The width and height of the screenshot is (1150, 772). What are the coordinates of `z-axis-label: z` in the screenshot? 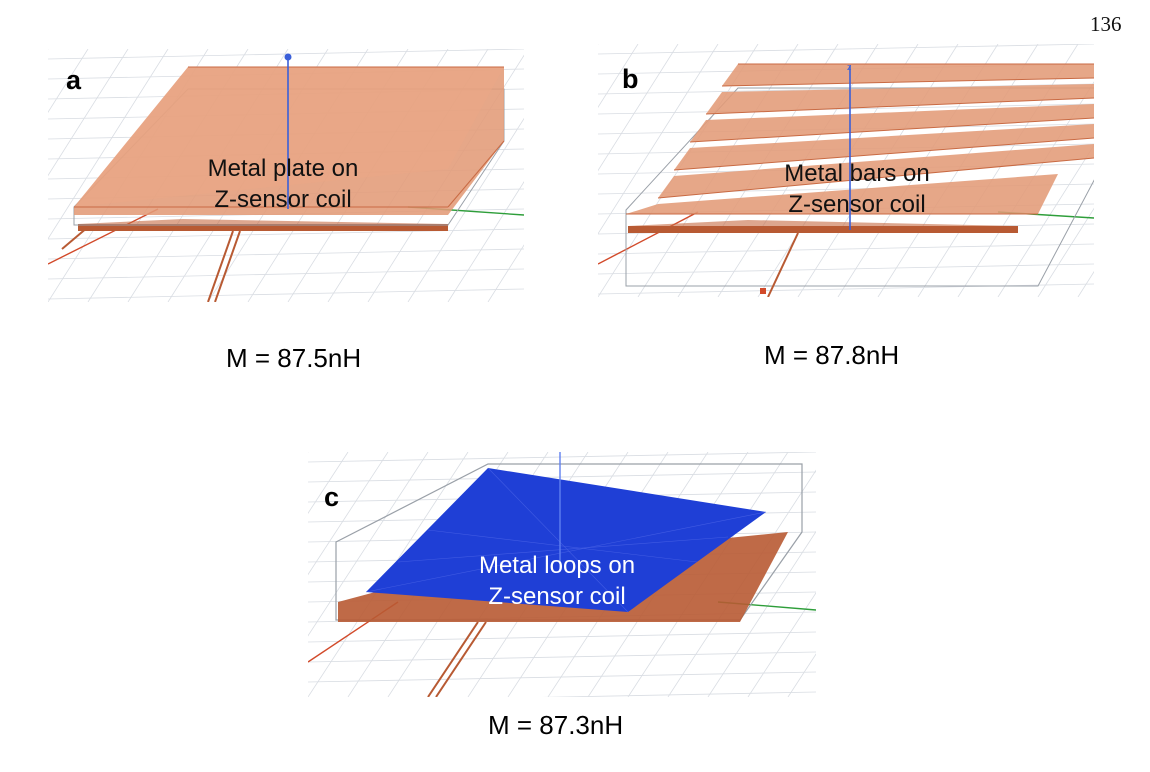 It's located at (849, 67).